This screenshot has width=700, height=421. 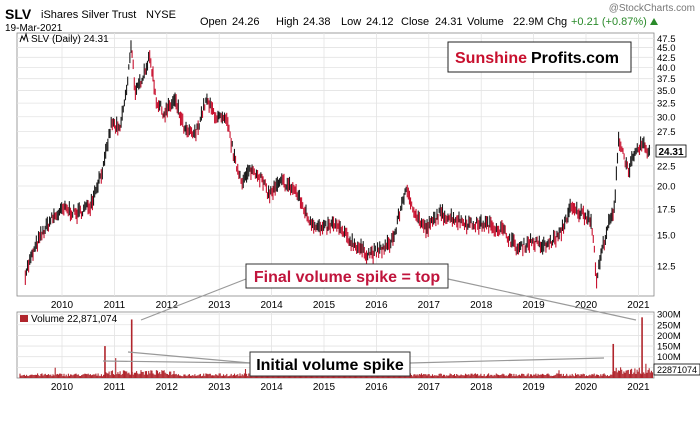 What do you see at coordinates (575, 58) in the screenshot?
I see `brand-black-text: Profits.com` at bounding box center [575, 58].